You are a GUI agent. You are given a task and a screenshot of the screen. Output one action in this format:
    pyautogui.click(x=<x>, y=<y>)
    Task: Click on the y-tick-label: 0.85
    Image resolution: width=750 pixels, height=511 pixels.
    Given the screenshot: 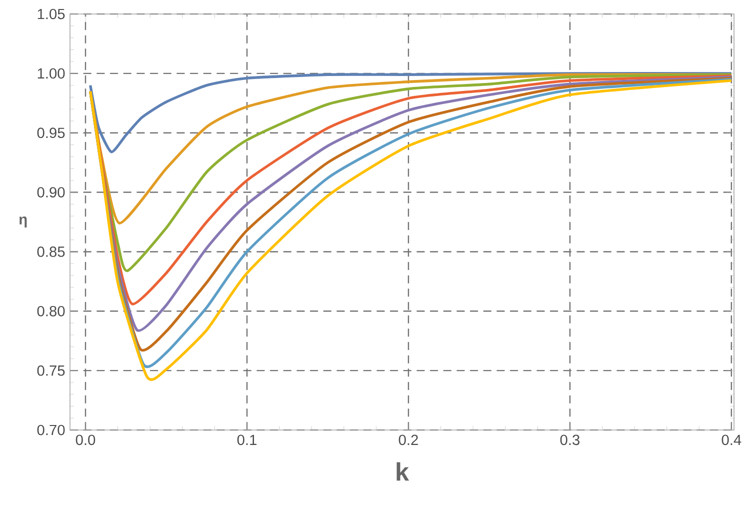 What is the action you would take?
    pyautogui.click(x=51, y=251)
    